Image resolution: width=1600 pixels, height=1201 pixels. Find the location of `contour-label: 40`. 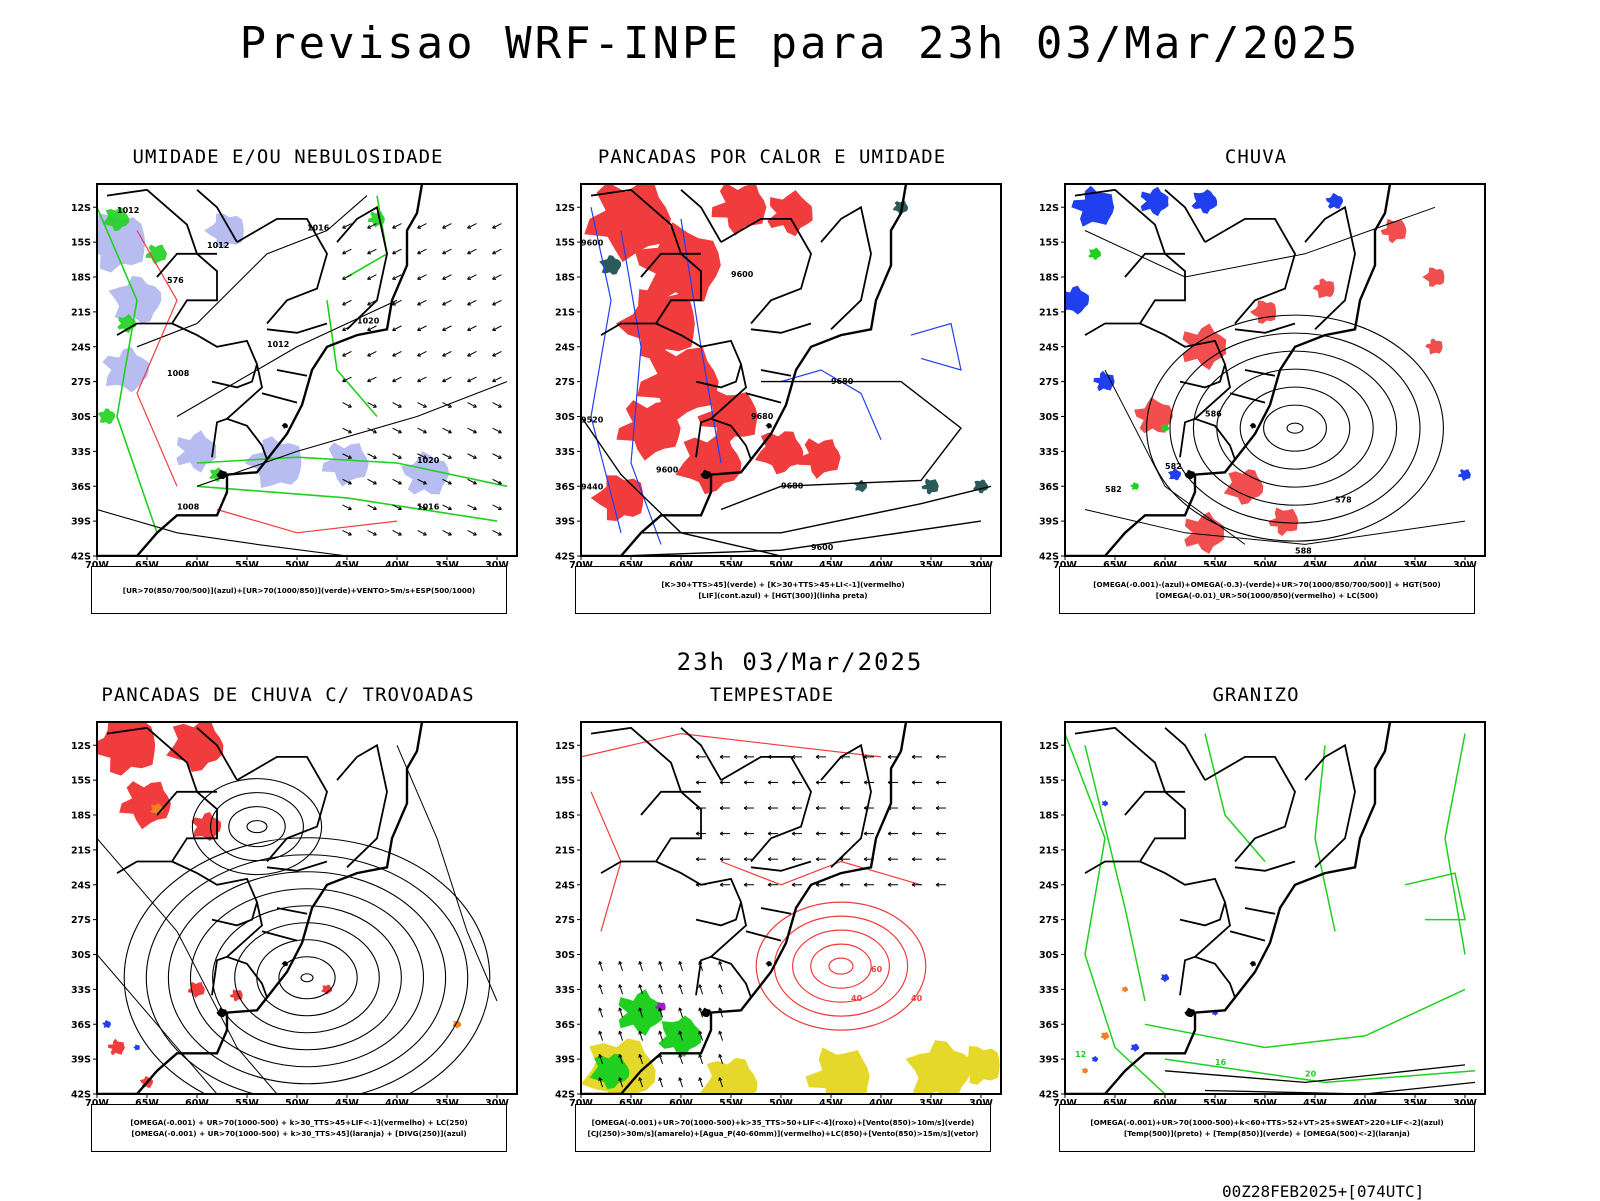

contour-label: 40 is located at coordinates (917, 998).